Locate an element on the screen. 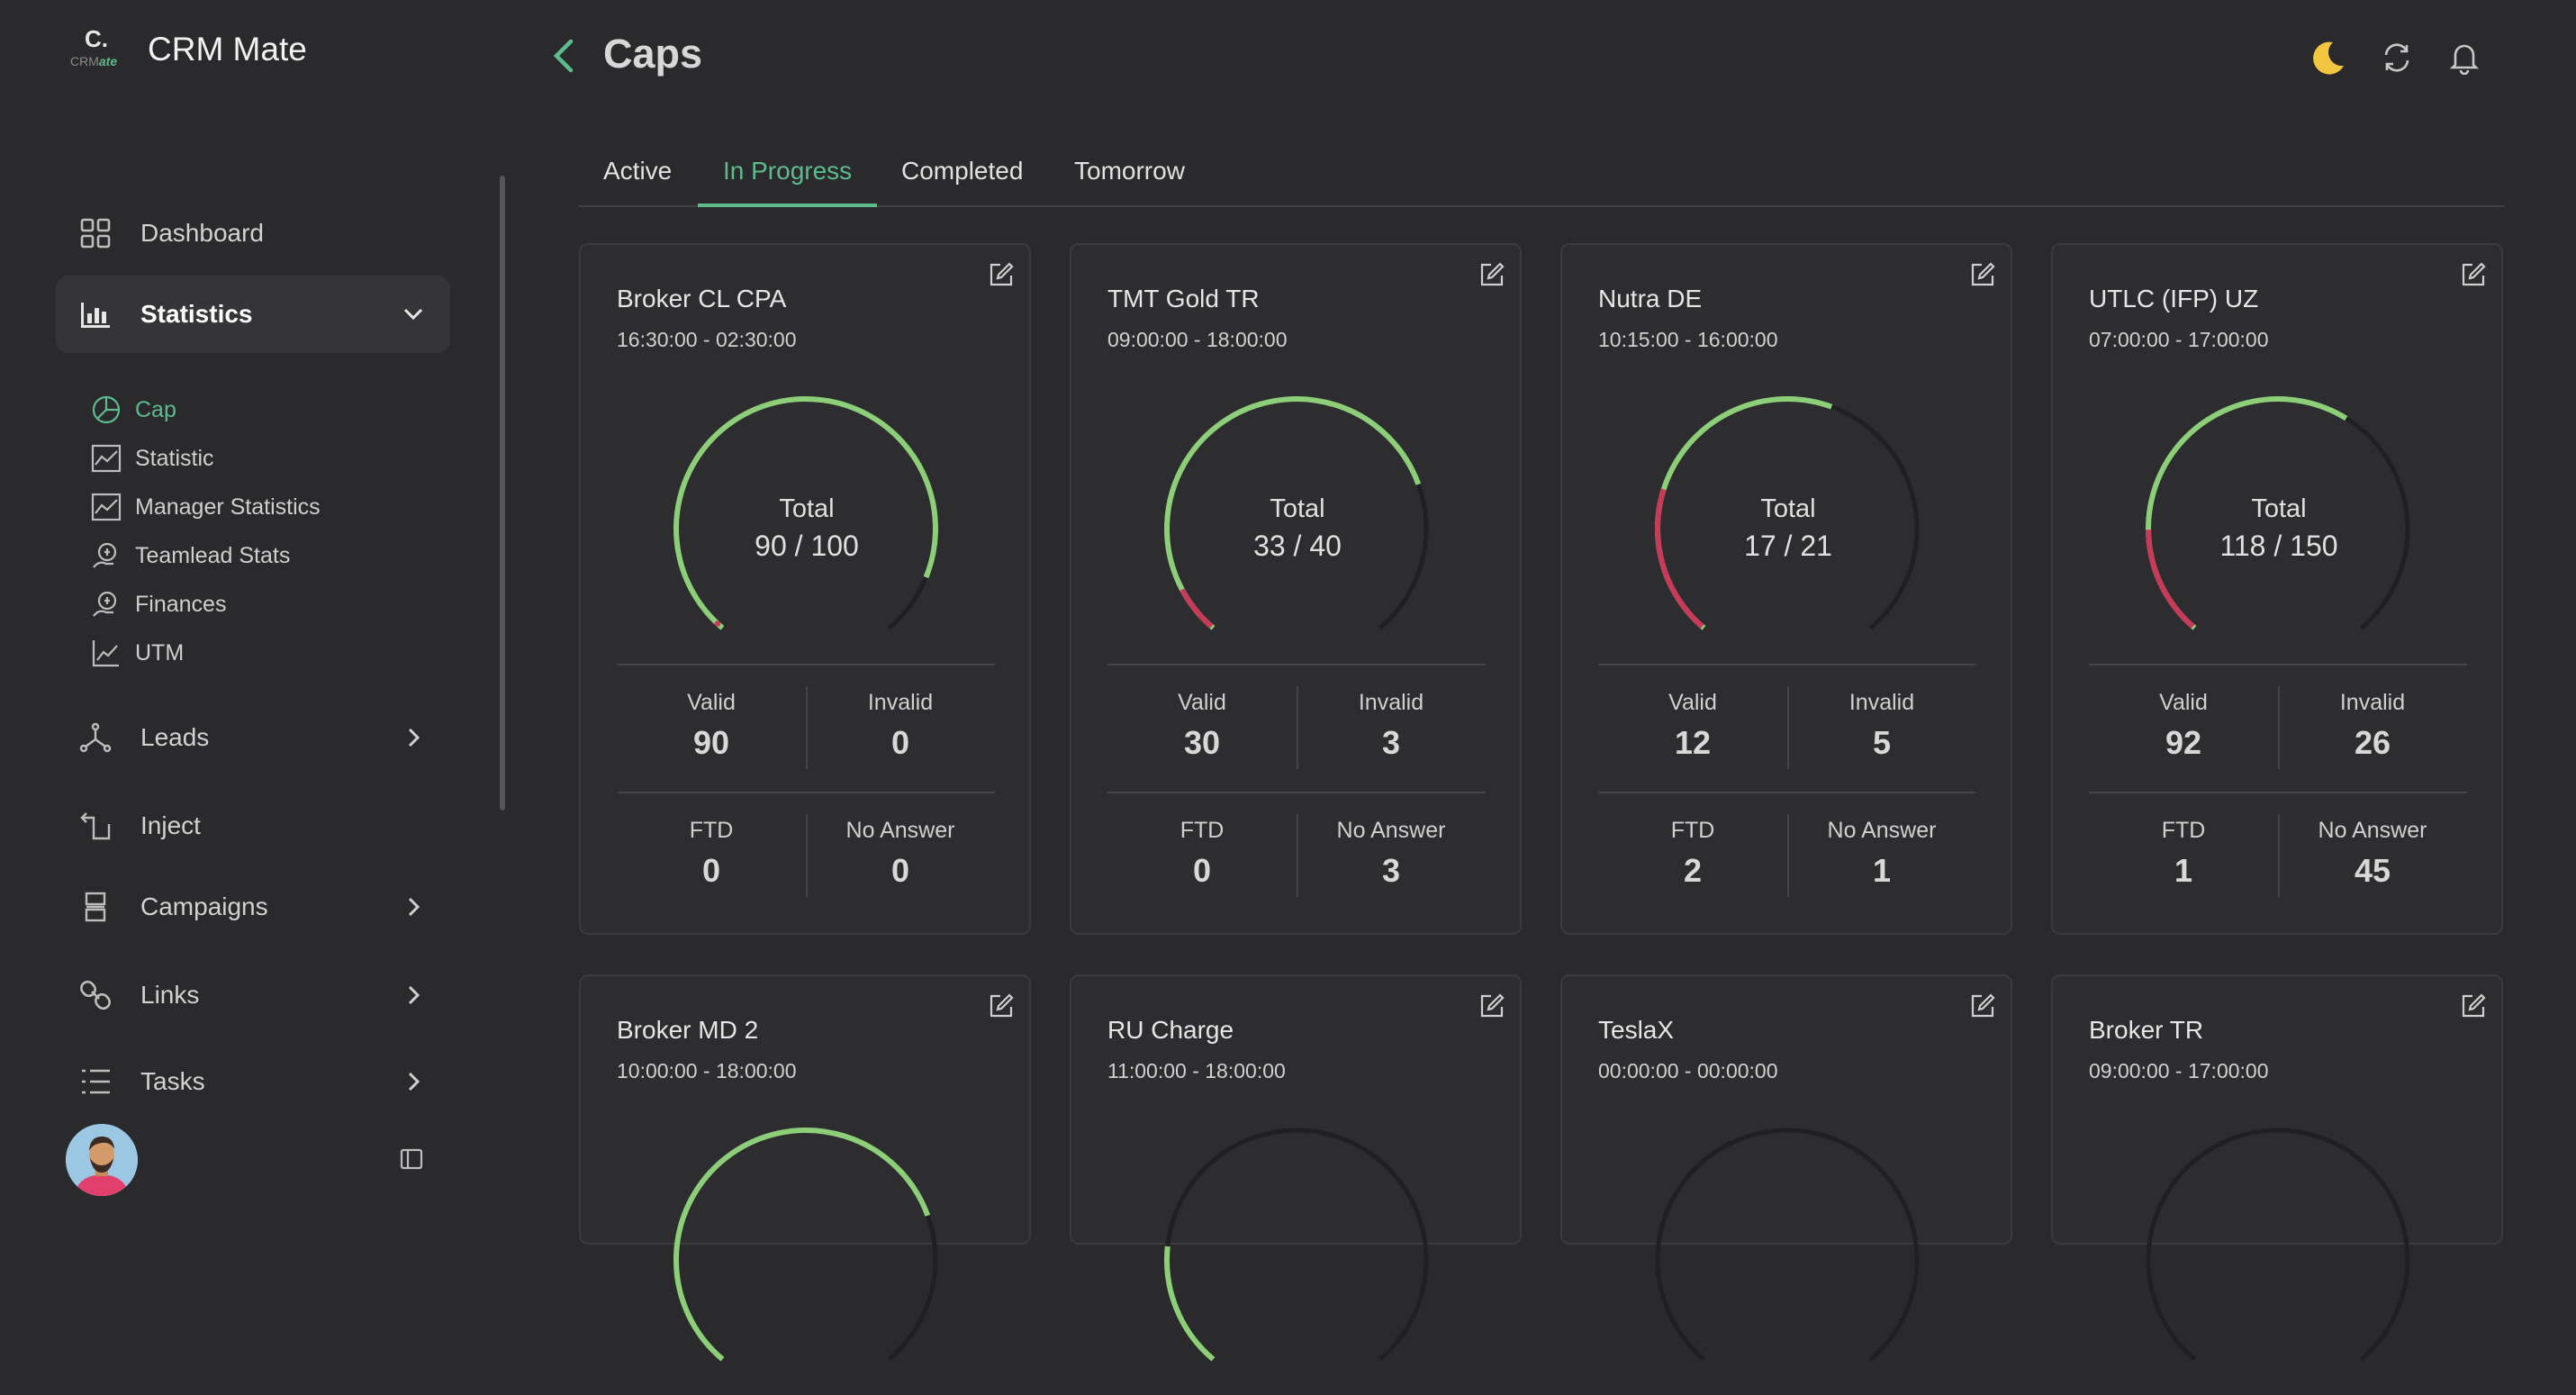 Image resolution: width=2576 pixels, height=1395 pixels. sidebar-scrollbar is located at coordinates (502, 493).